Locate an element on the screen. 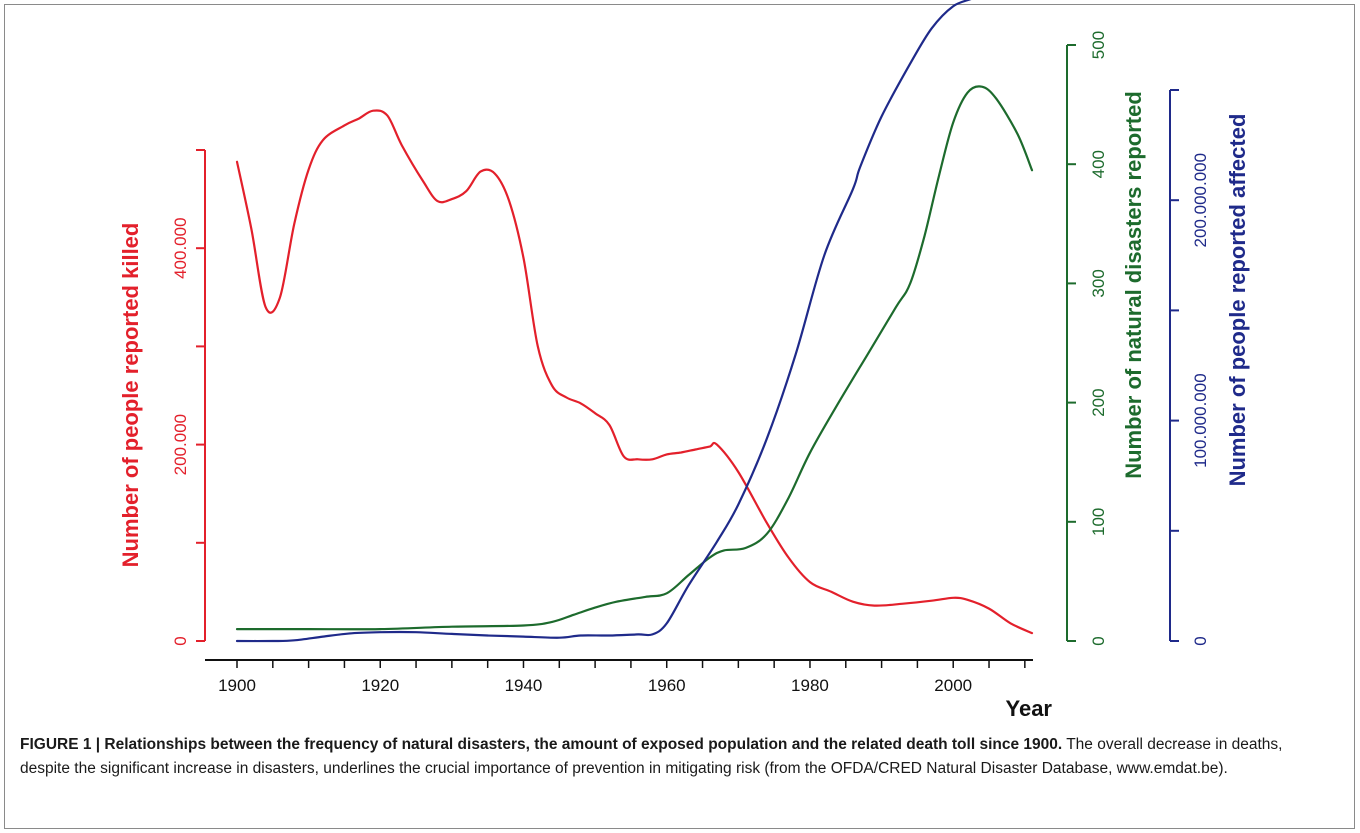 This screenshot has height=833, width=1360. disasters-tick-label-4: 400 is located at coordinates (1098, 164).